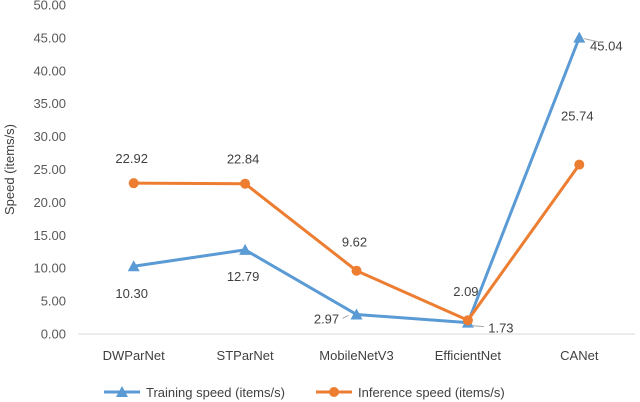 The height and width of the screenshot is (402, 640). What do you see at coordinates (500, 328) in the screenshot?
I see `data-label: 1.73` at bounding box center [500, 328].